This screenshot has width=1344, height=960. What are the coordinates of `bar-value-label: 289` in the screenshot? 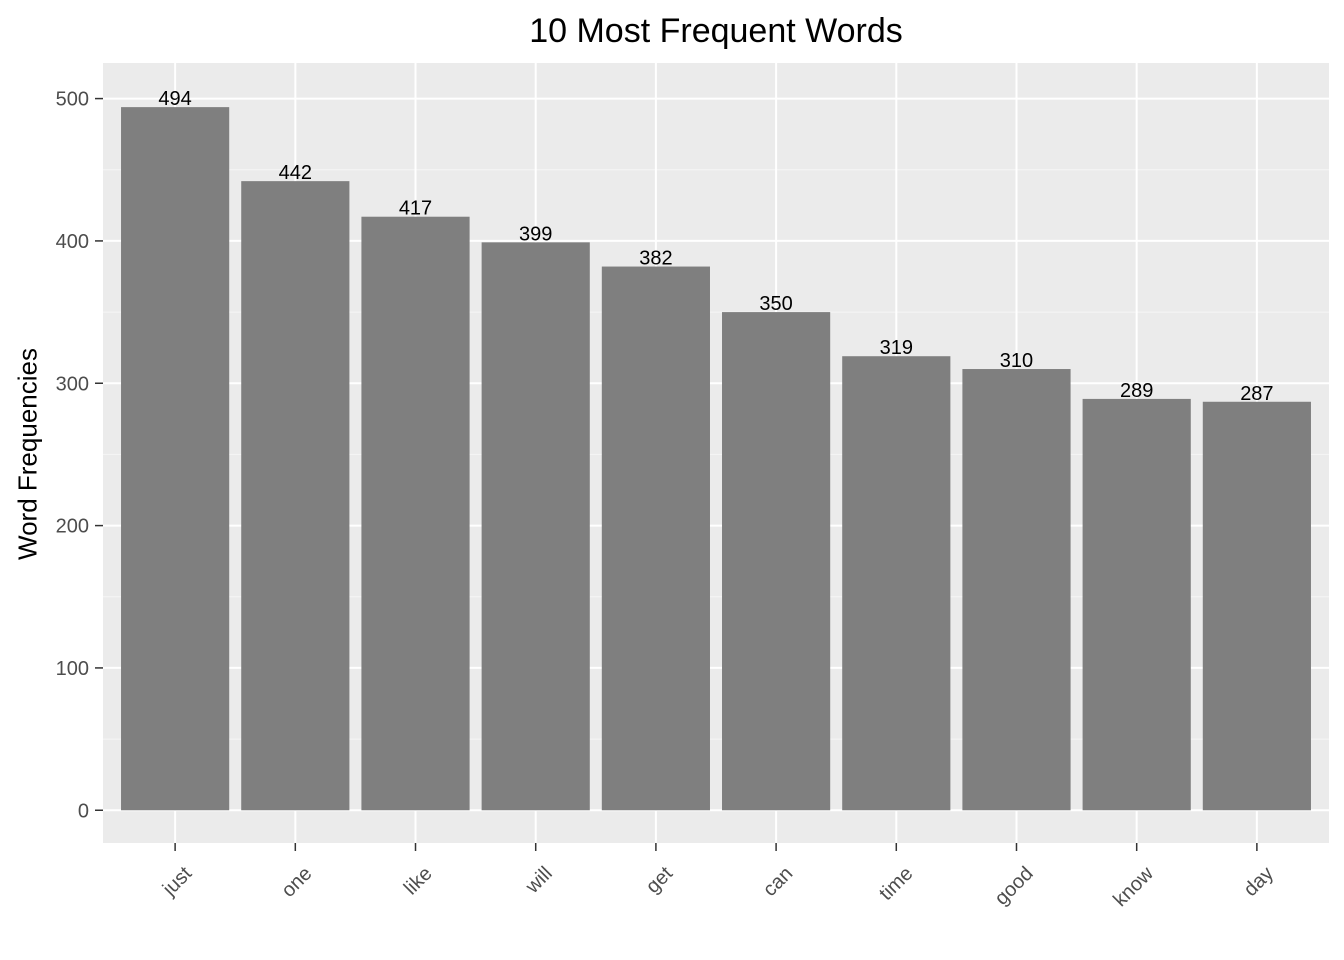 It's located at (1136, 391).